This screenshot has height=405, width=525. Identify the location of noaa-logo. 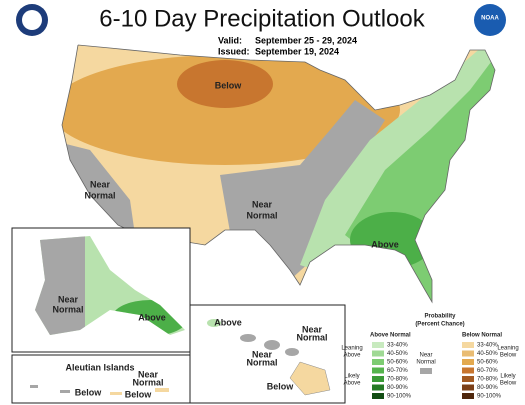
(490, 20).